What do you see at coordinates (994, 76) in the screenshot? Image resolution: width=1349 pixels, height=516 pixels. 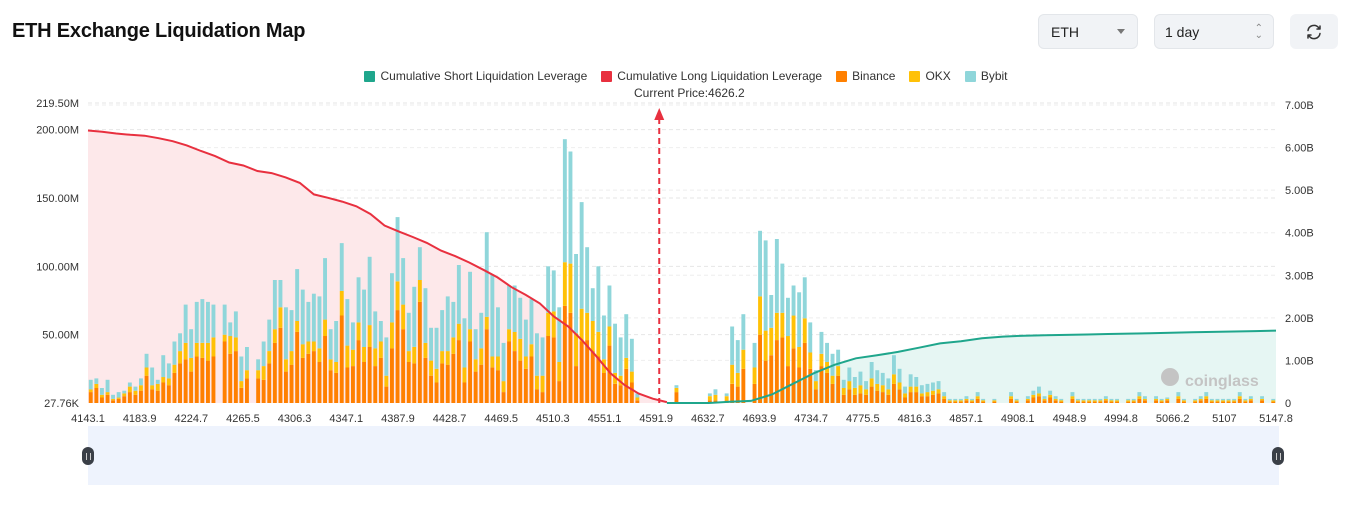 I see `legend-label: Bybit` at bounding box center [994, 76].